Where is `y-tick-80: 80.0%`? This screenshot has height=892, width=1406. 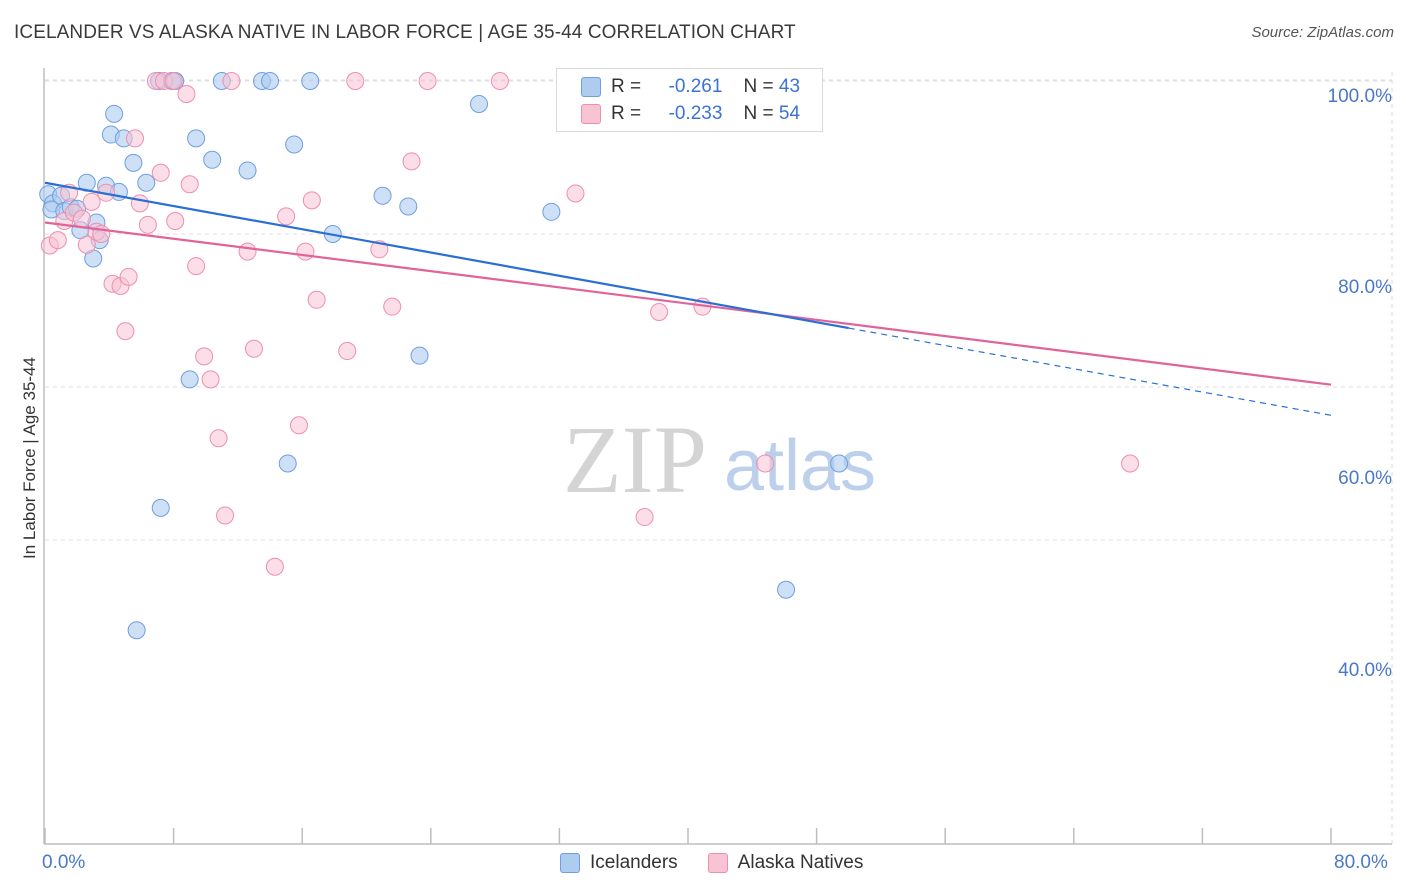 y-tick-80: 80.0% is located at coordinates (1365, 287).